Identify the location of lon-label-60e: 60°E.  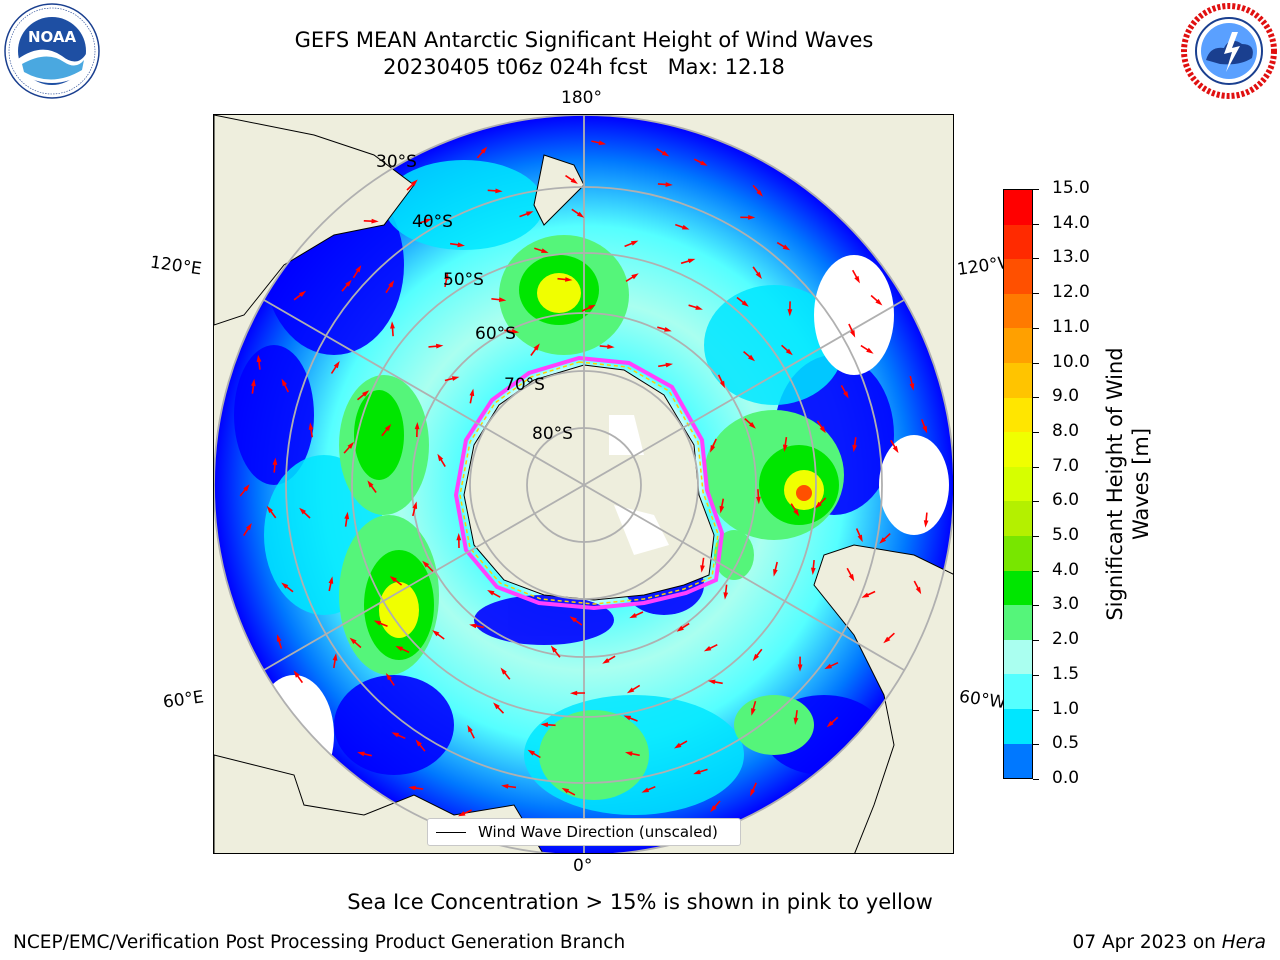
(183, 700).